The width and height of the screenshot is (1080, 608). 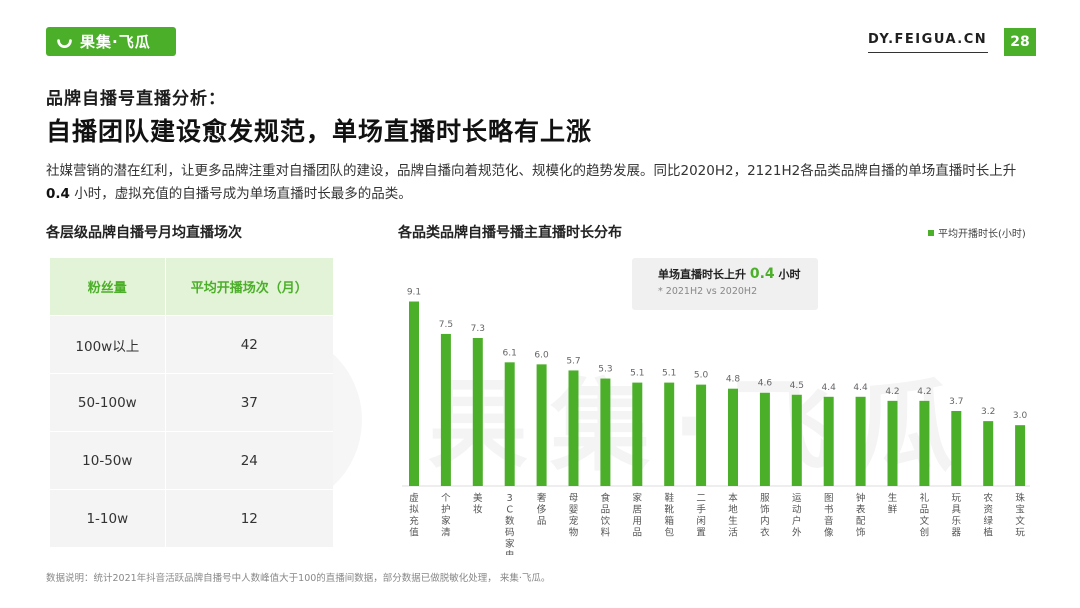 What do you see at coordinates (107, 344) in the screenshot?
I see `table-cell: 100w以上` at bounding box center [107, 344].